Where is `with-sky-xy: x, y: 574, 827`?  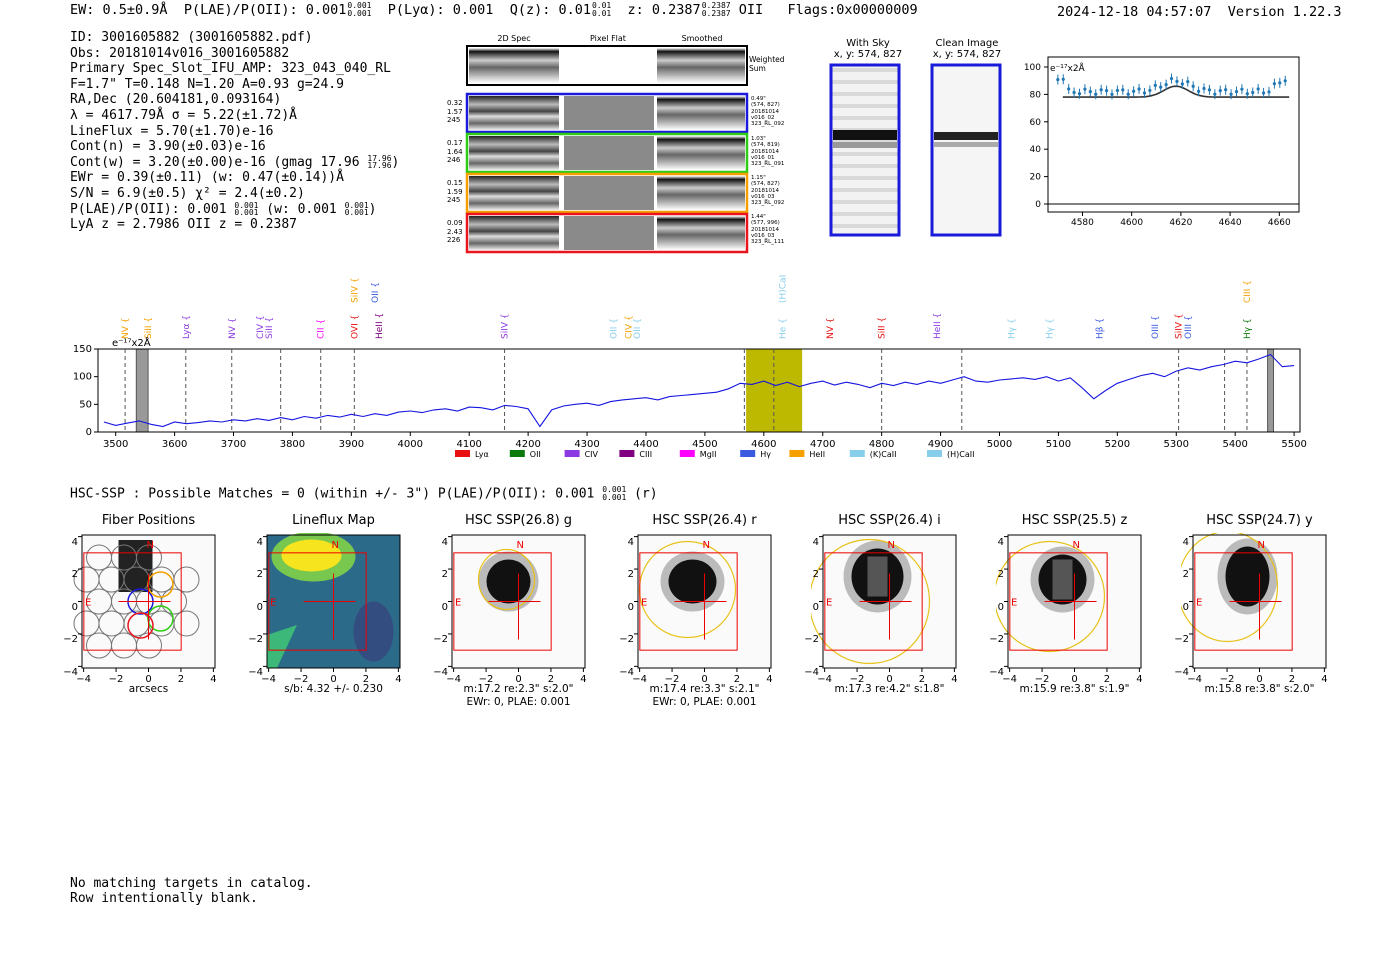 with-sky-xy: x, y: 574, 827 is located at coordinates (868, 54).